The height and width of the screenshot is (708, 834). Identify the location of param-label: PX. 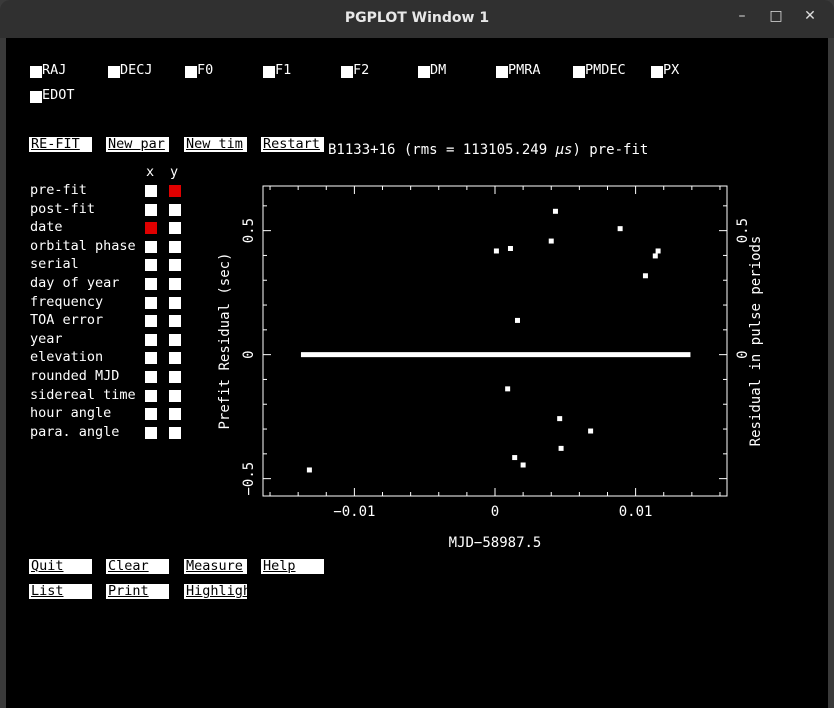
(671, 70).